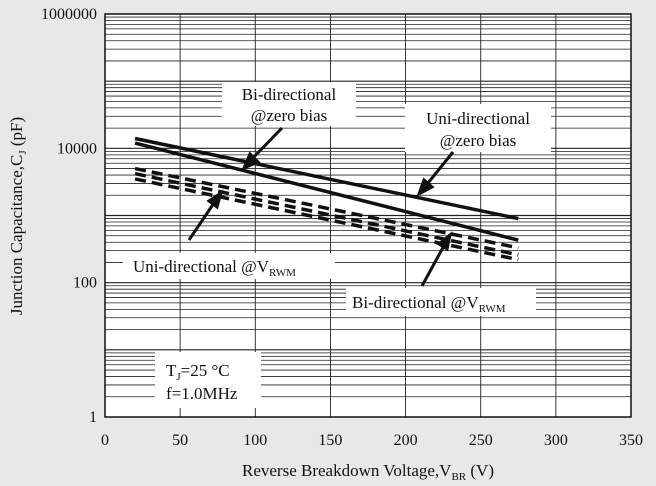 The height and width of the screenshot is (486, 656). I want to click on annotation-bi-zero-line1: Bi-directional, so click(289, 94).